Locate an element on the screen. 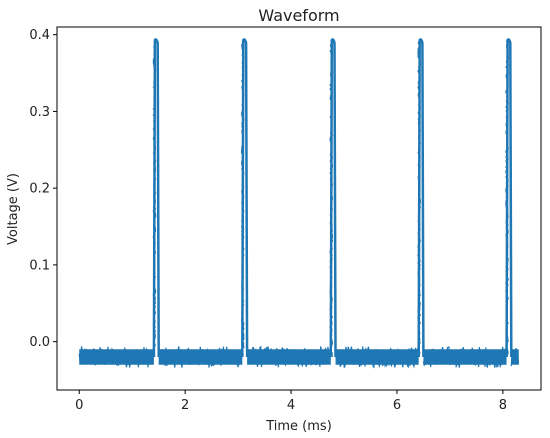 The image size is (550, 438). x-tick-label: 2 is located at coordinates (185, 405).